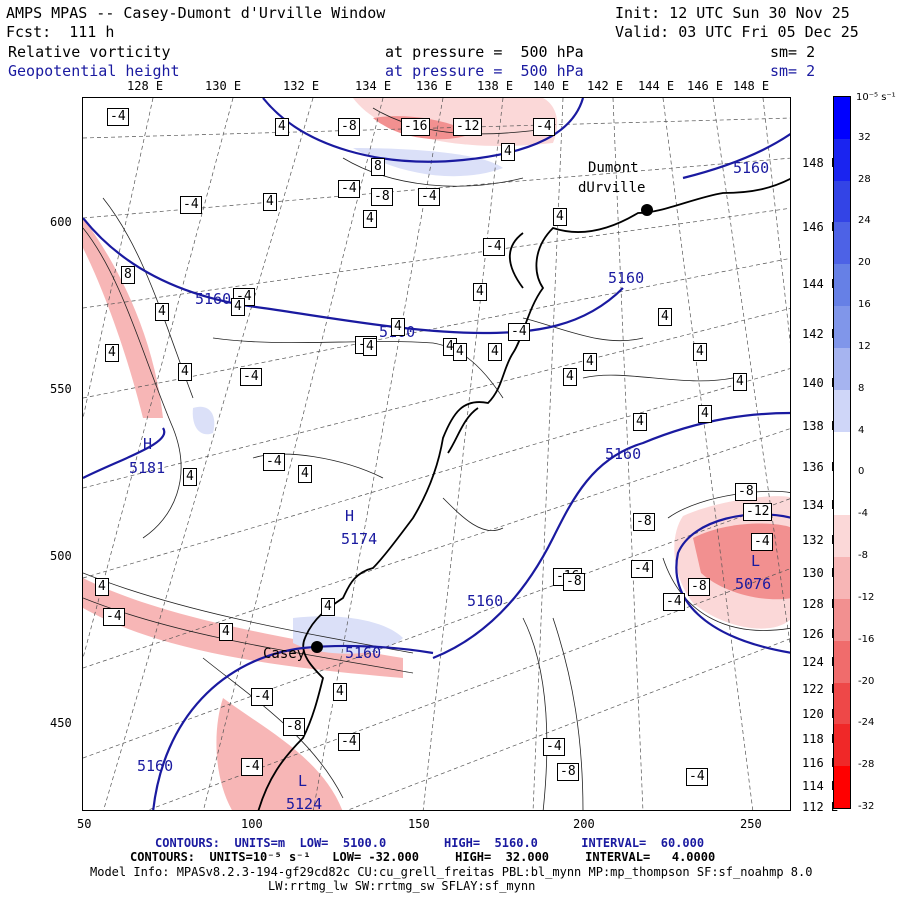  Describe the element at coordinates (820, 739) in the screenshot. I see `right-lon-tick: 118 E` at that location.